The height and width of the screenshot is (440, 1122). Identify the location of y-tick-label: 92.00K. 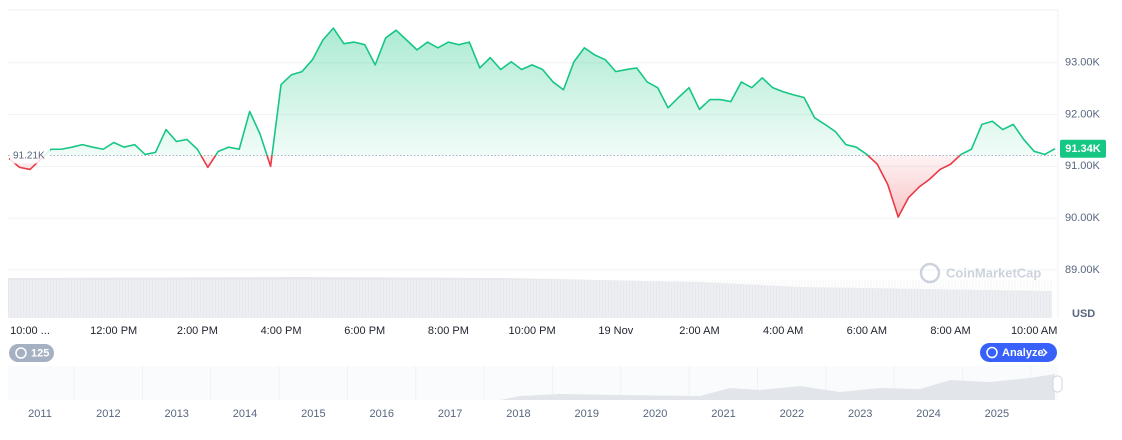
(1083, 114).